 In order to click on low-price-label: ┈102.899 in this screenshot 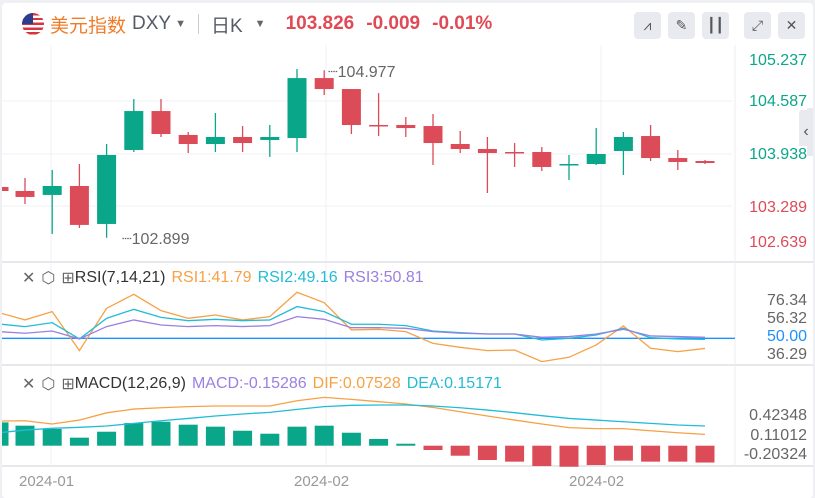, I will do `click(156, 239)`.